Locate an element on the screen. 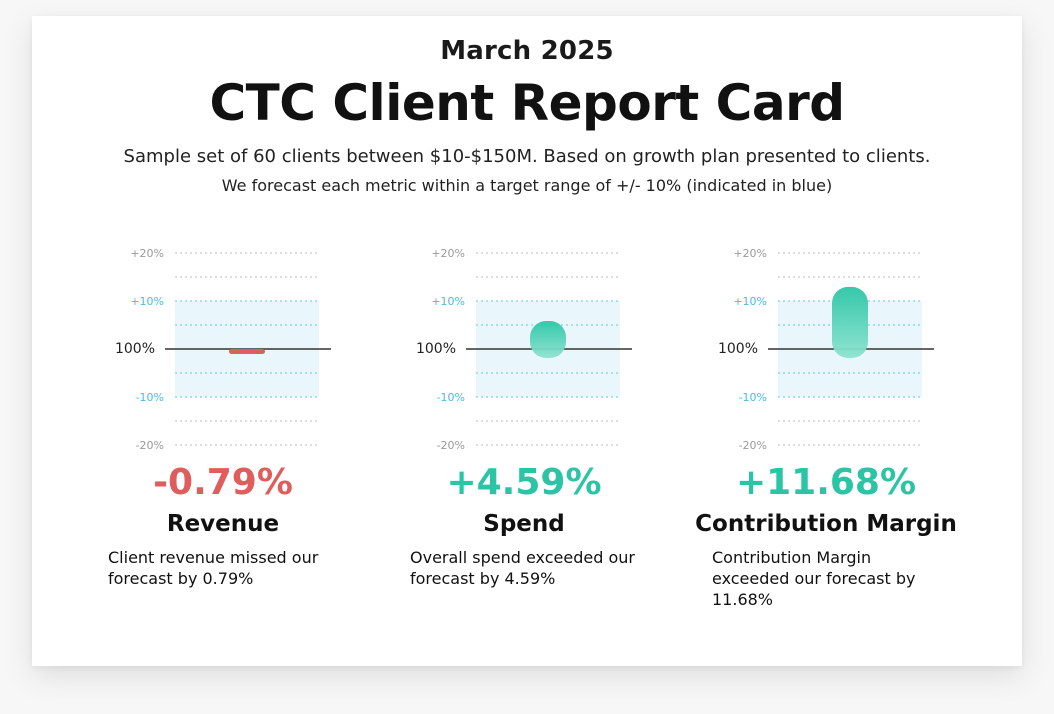  contribution-margin-value: +11.68% is located at coordinates (826, 482).